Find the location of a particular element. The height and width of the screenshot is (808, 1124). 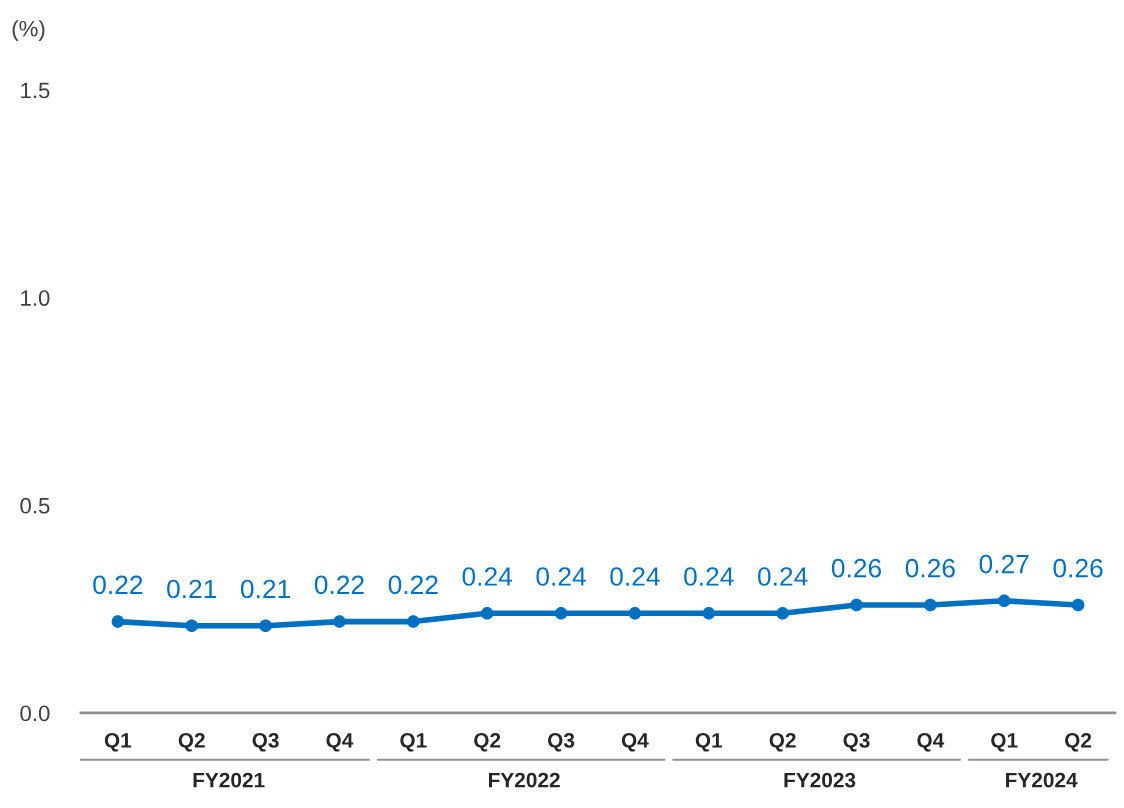

y-tick-label: 1.0 is located at coordinates (35, 298).